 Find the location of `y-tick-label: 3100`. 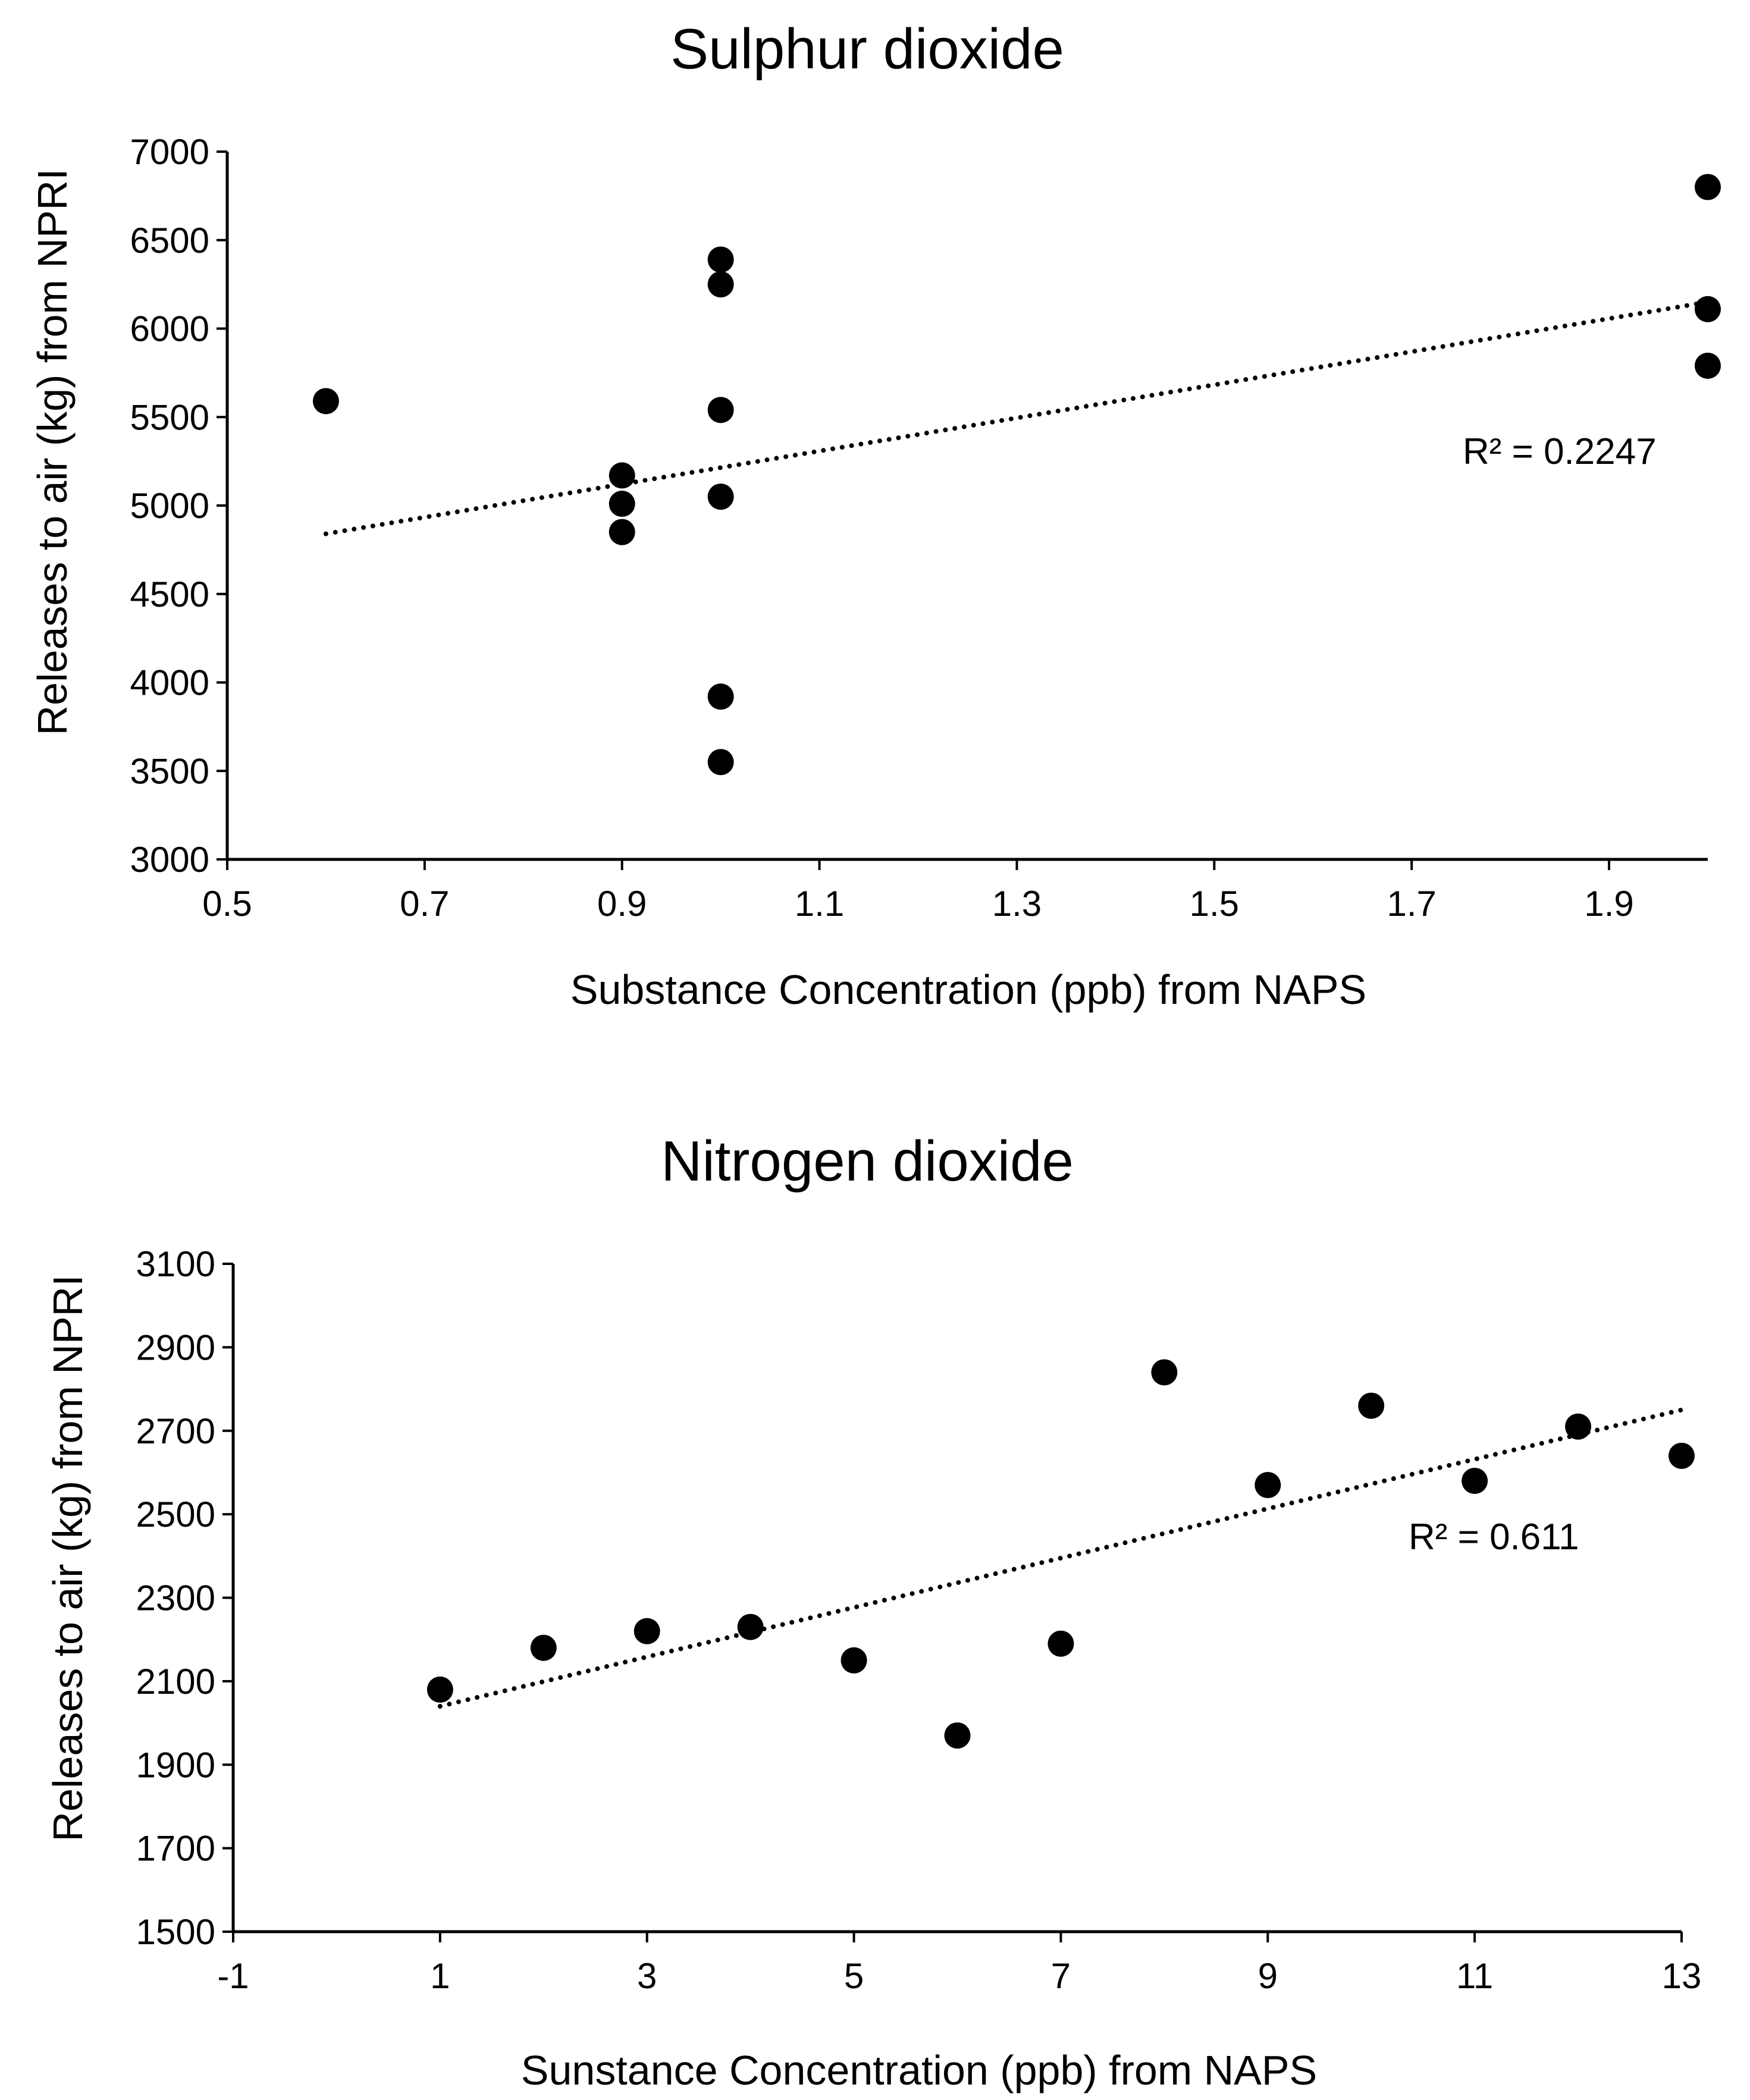

y-tick-label: 3100 is located at coordinates (175, 1264).